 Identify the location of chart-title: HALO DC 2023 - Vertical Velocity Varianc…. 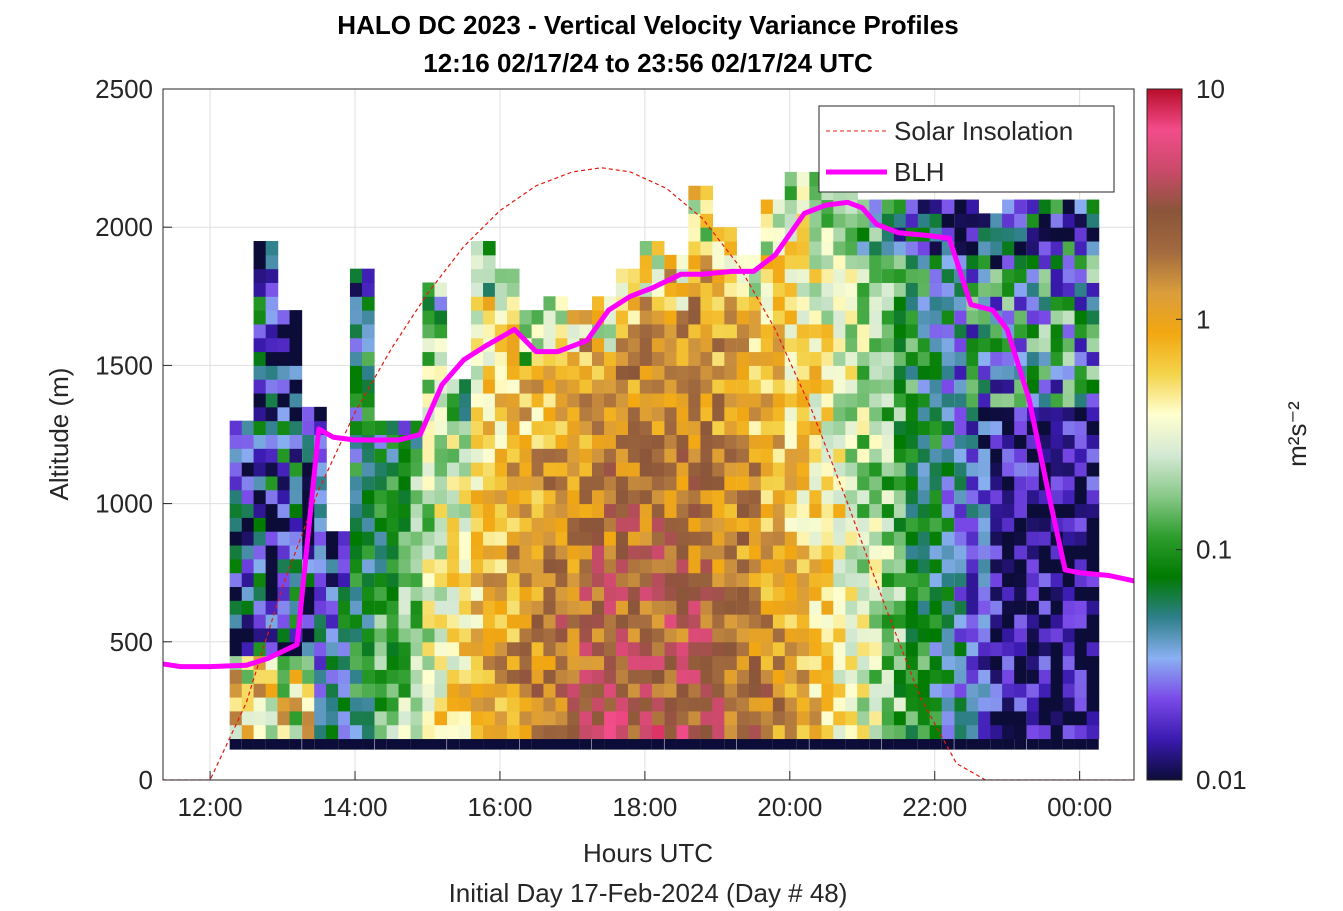
(647, 25).